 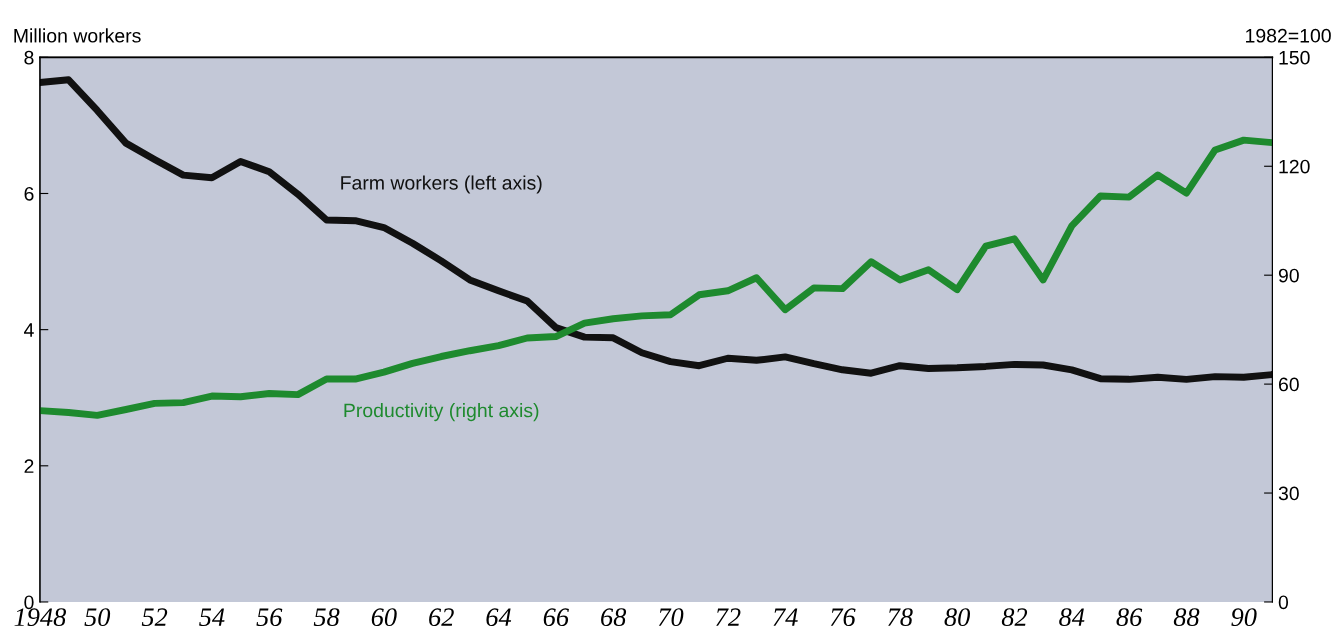 I want to click on x-tick-label: 62, so click(x=441, y=617).